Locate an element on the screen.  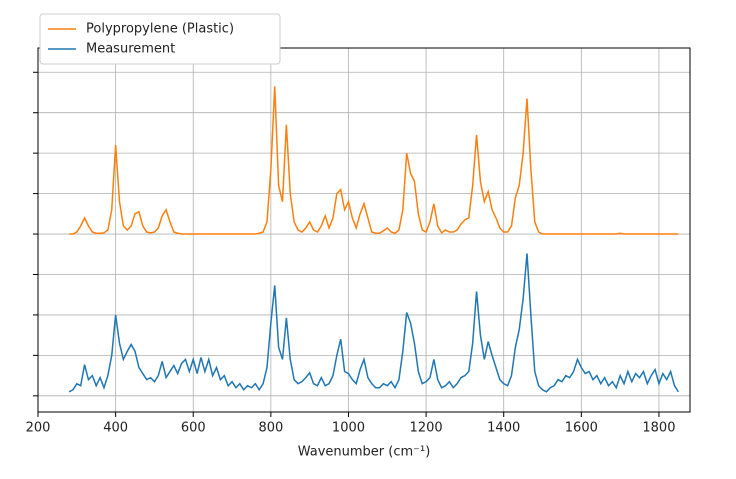
x-tick-label: 1600 is located at coordinates (581, 428).